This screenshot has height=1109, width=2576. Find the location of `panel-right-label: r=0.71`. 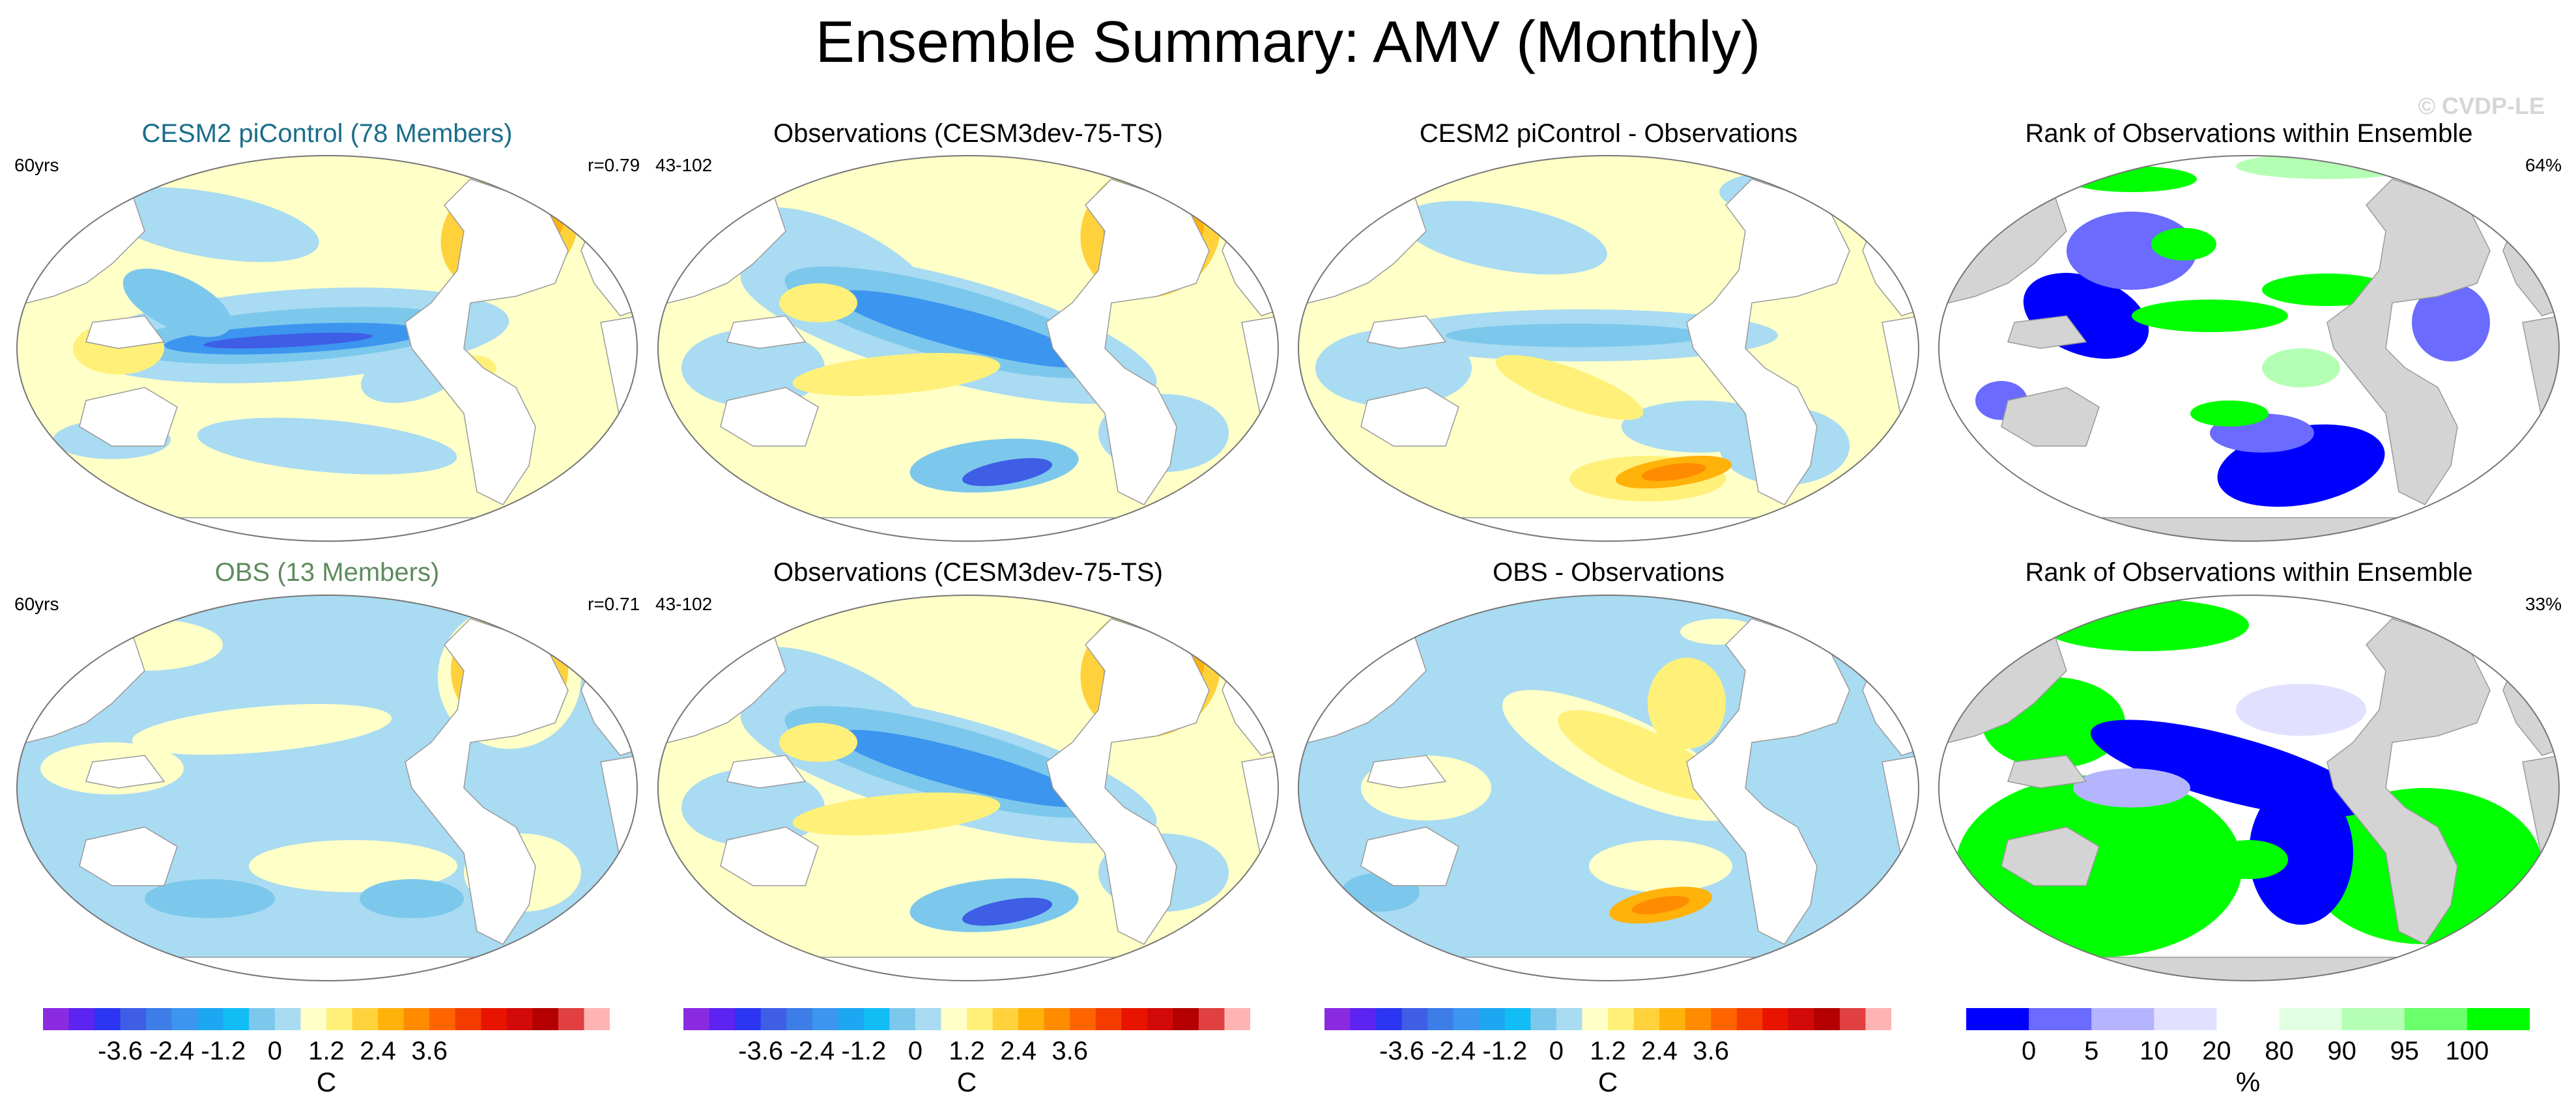

panel-right-label: r=0.71 is located at coordinates (614, 604).